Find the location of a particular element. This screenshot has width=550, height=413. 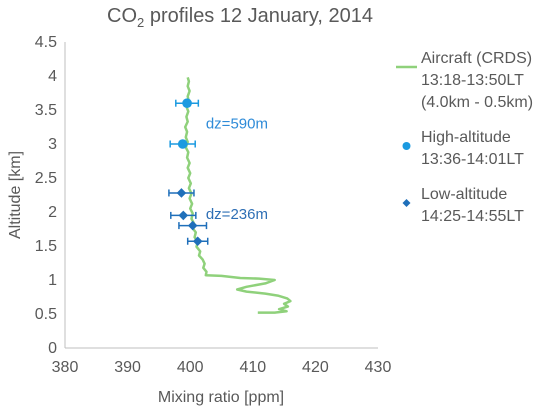

y-tick-label: 1.5 is located at coordinates (46, 246).